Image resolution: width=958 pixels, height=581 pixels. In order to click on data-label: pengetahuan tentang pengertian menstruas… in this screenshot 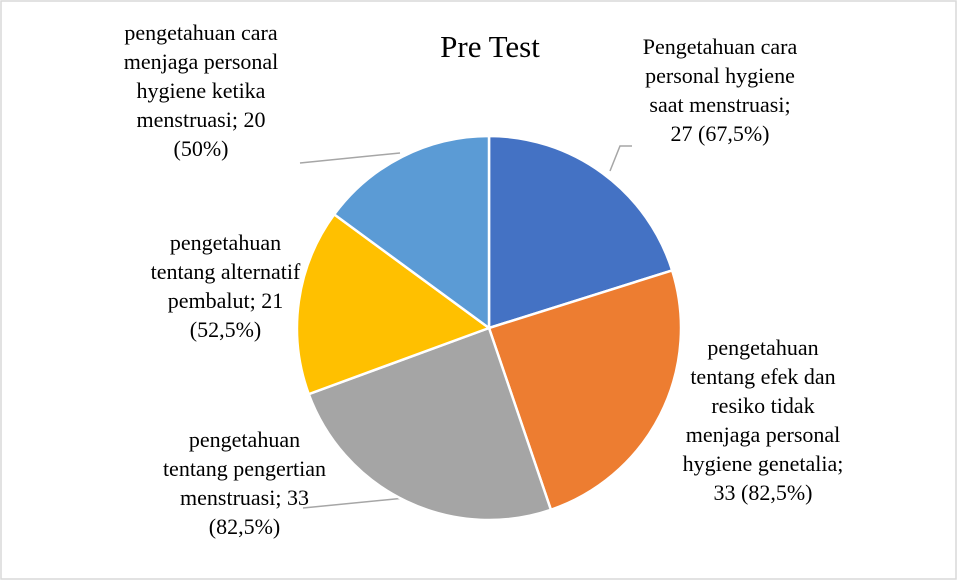, I will do `click(244, 483)`.